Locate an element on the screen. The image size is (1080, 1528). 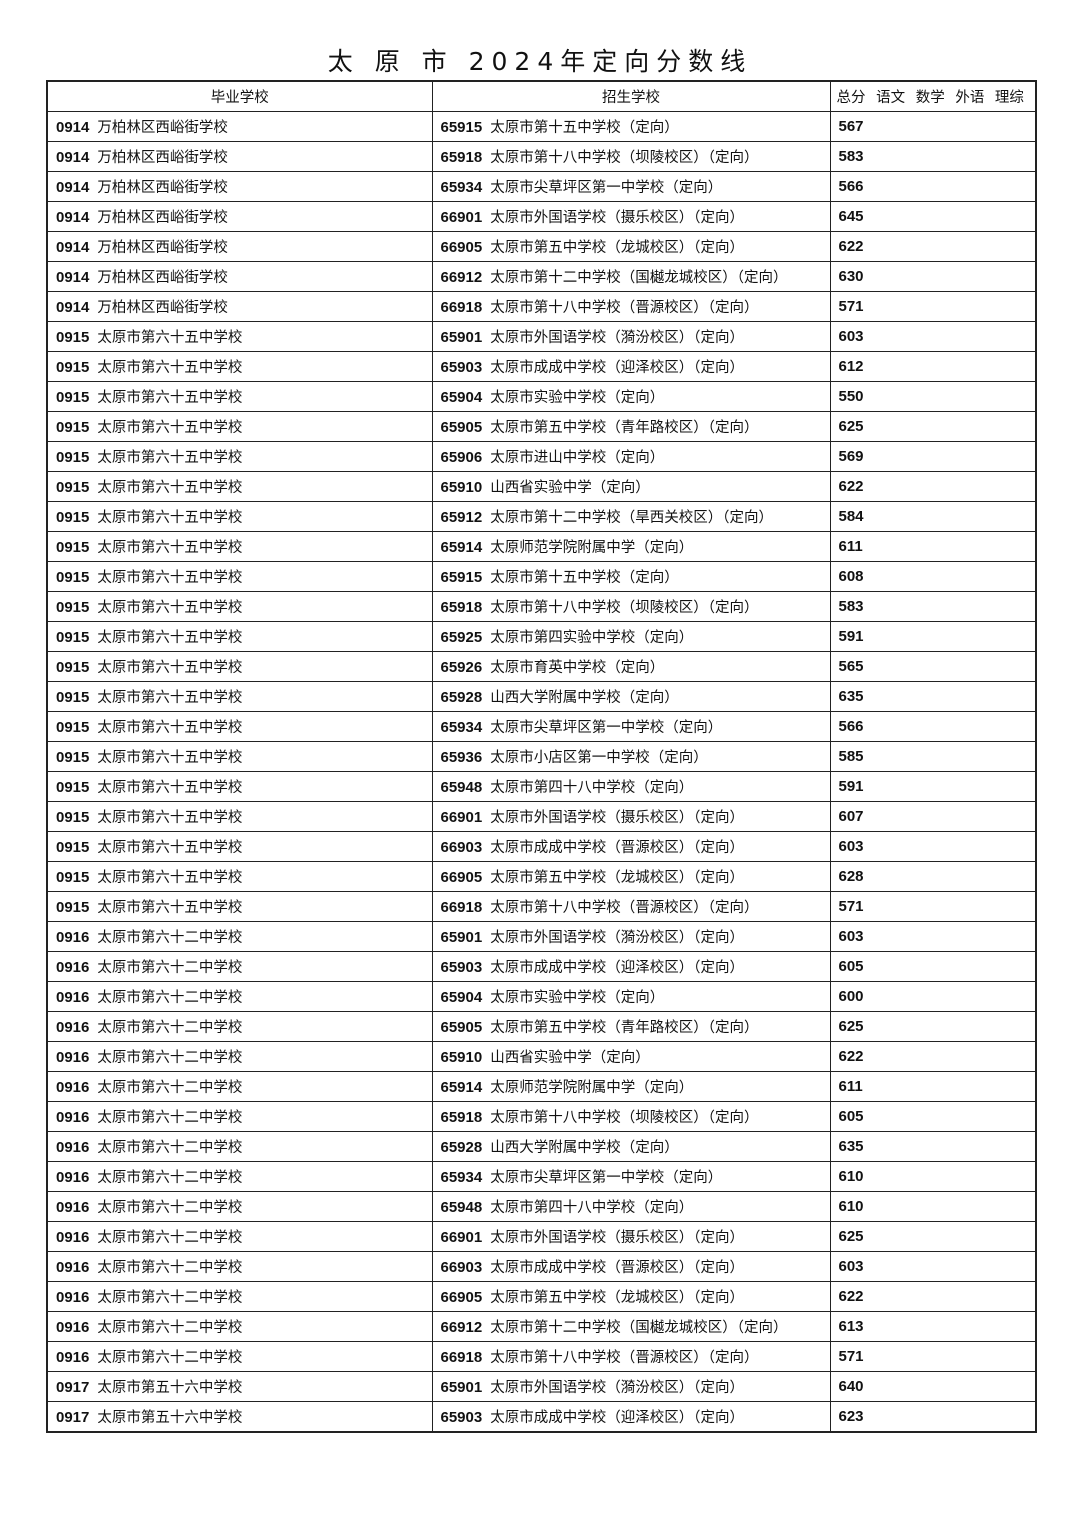
table-row: 0916 太原市第六十二中学校 65904 太原市实验中学校（定向） 600 is located at coordinates (541, 996).